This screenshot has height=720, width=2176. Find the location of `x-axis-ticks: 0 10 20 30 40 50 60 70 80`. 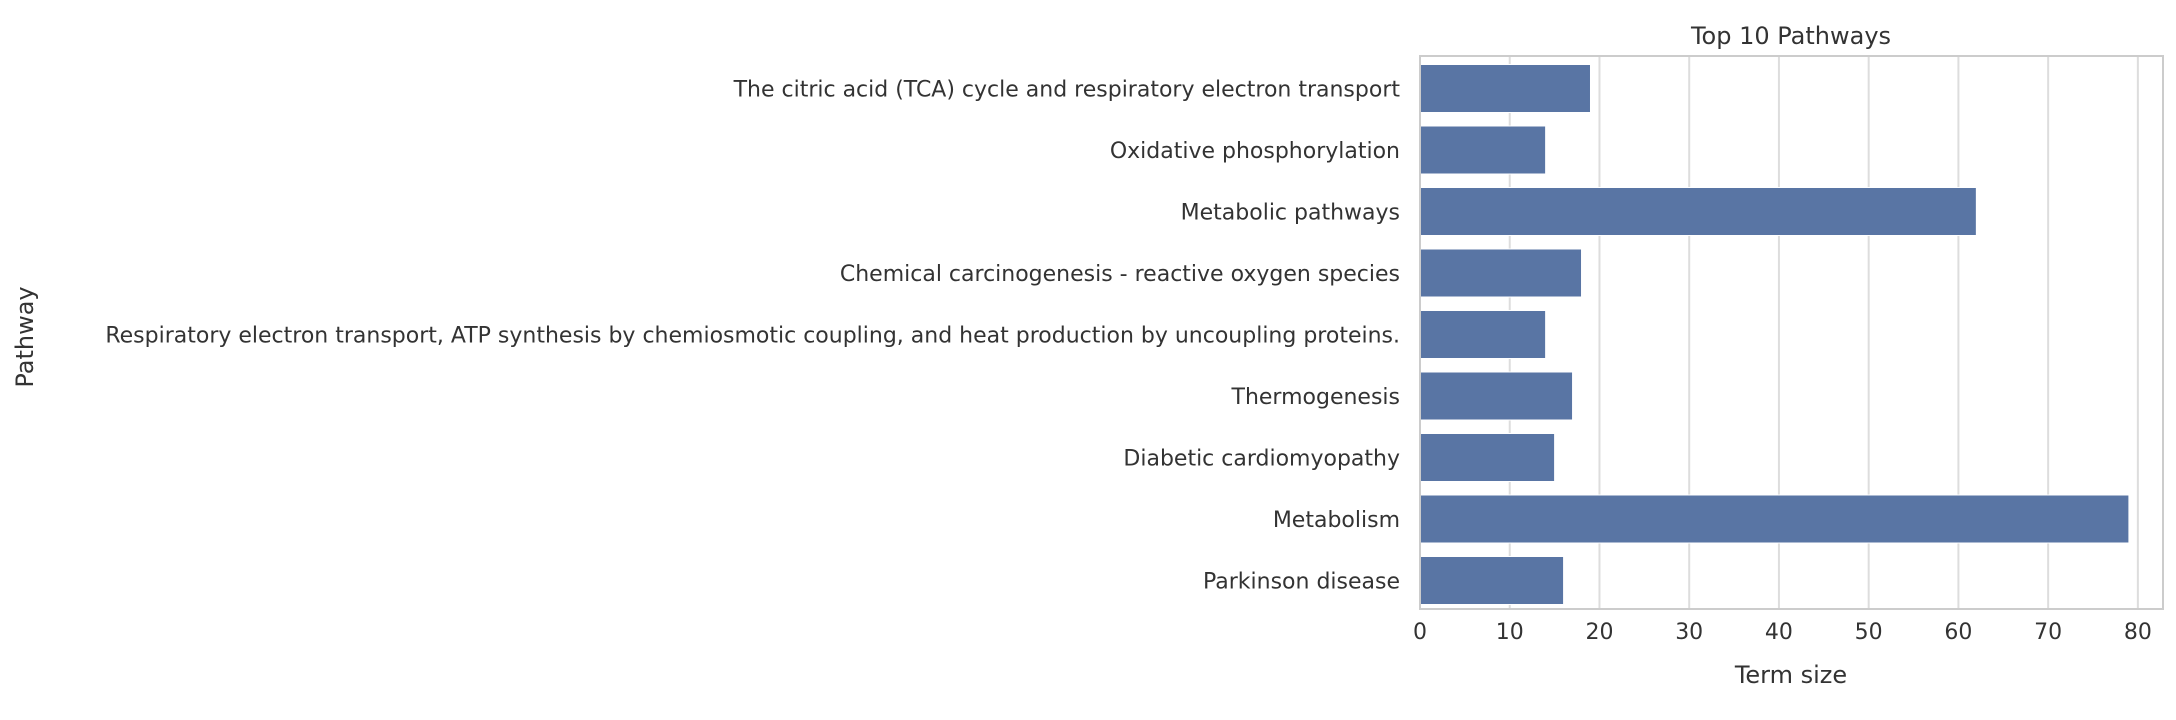

x-axis-ticks: 0 10 20 30 40 50 60 70 80 is located at coordinates (1782, 632).